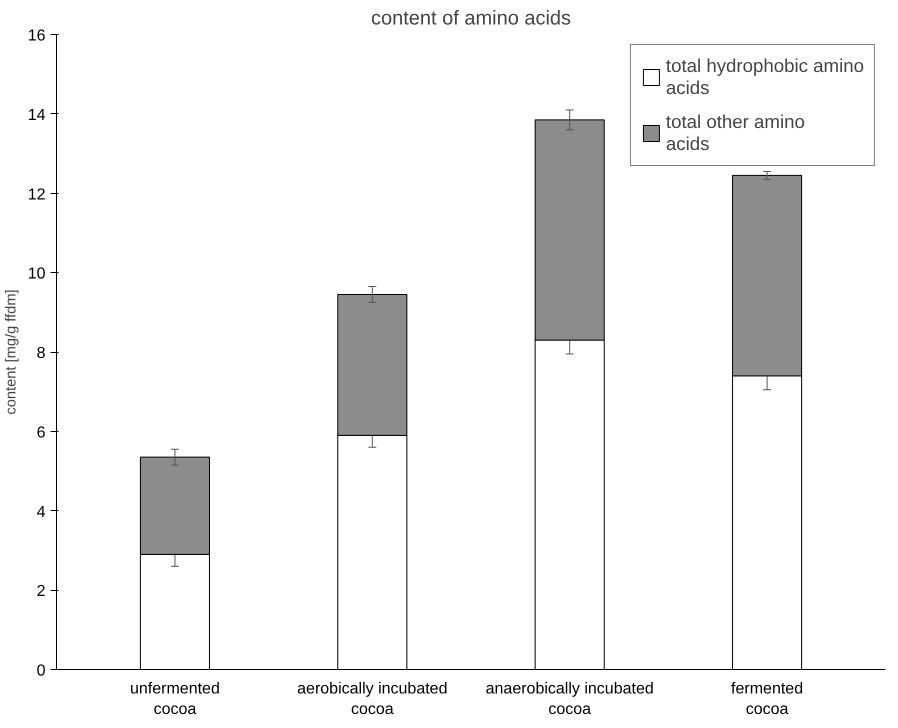 The width and height of the screenshot is (898, 728). I want to click on y-tick-label: 0, so click(41, 671).